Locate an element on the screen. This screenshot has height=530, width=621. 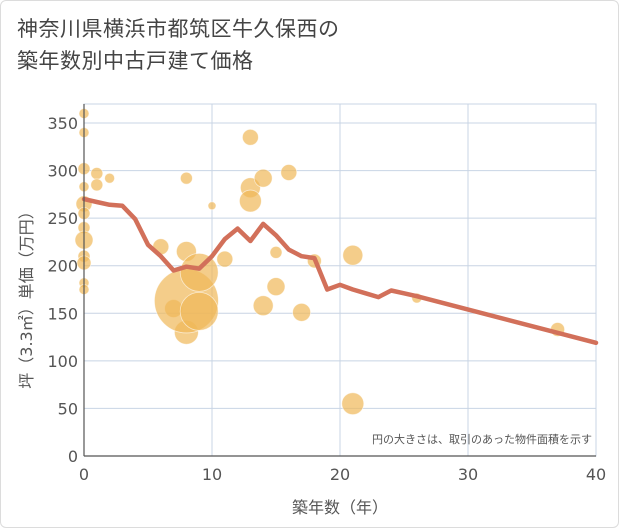
y-axis-title: 坪（3.3㎡）単価（万円） is located at coordinates (26, 295).